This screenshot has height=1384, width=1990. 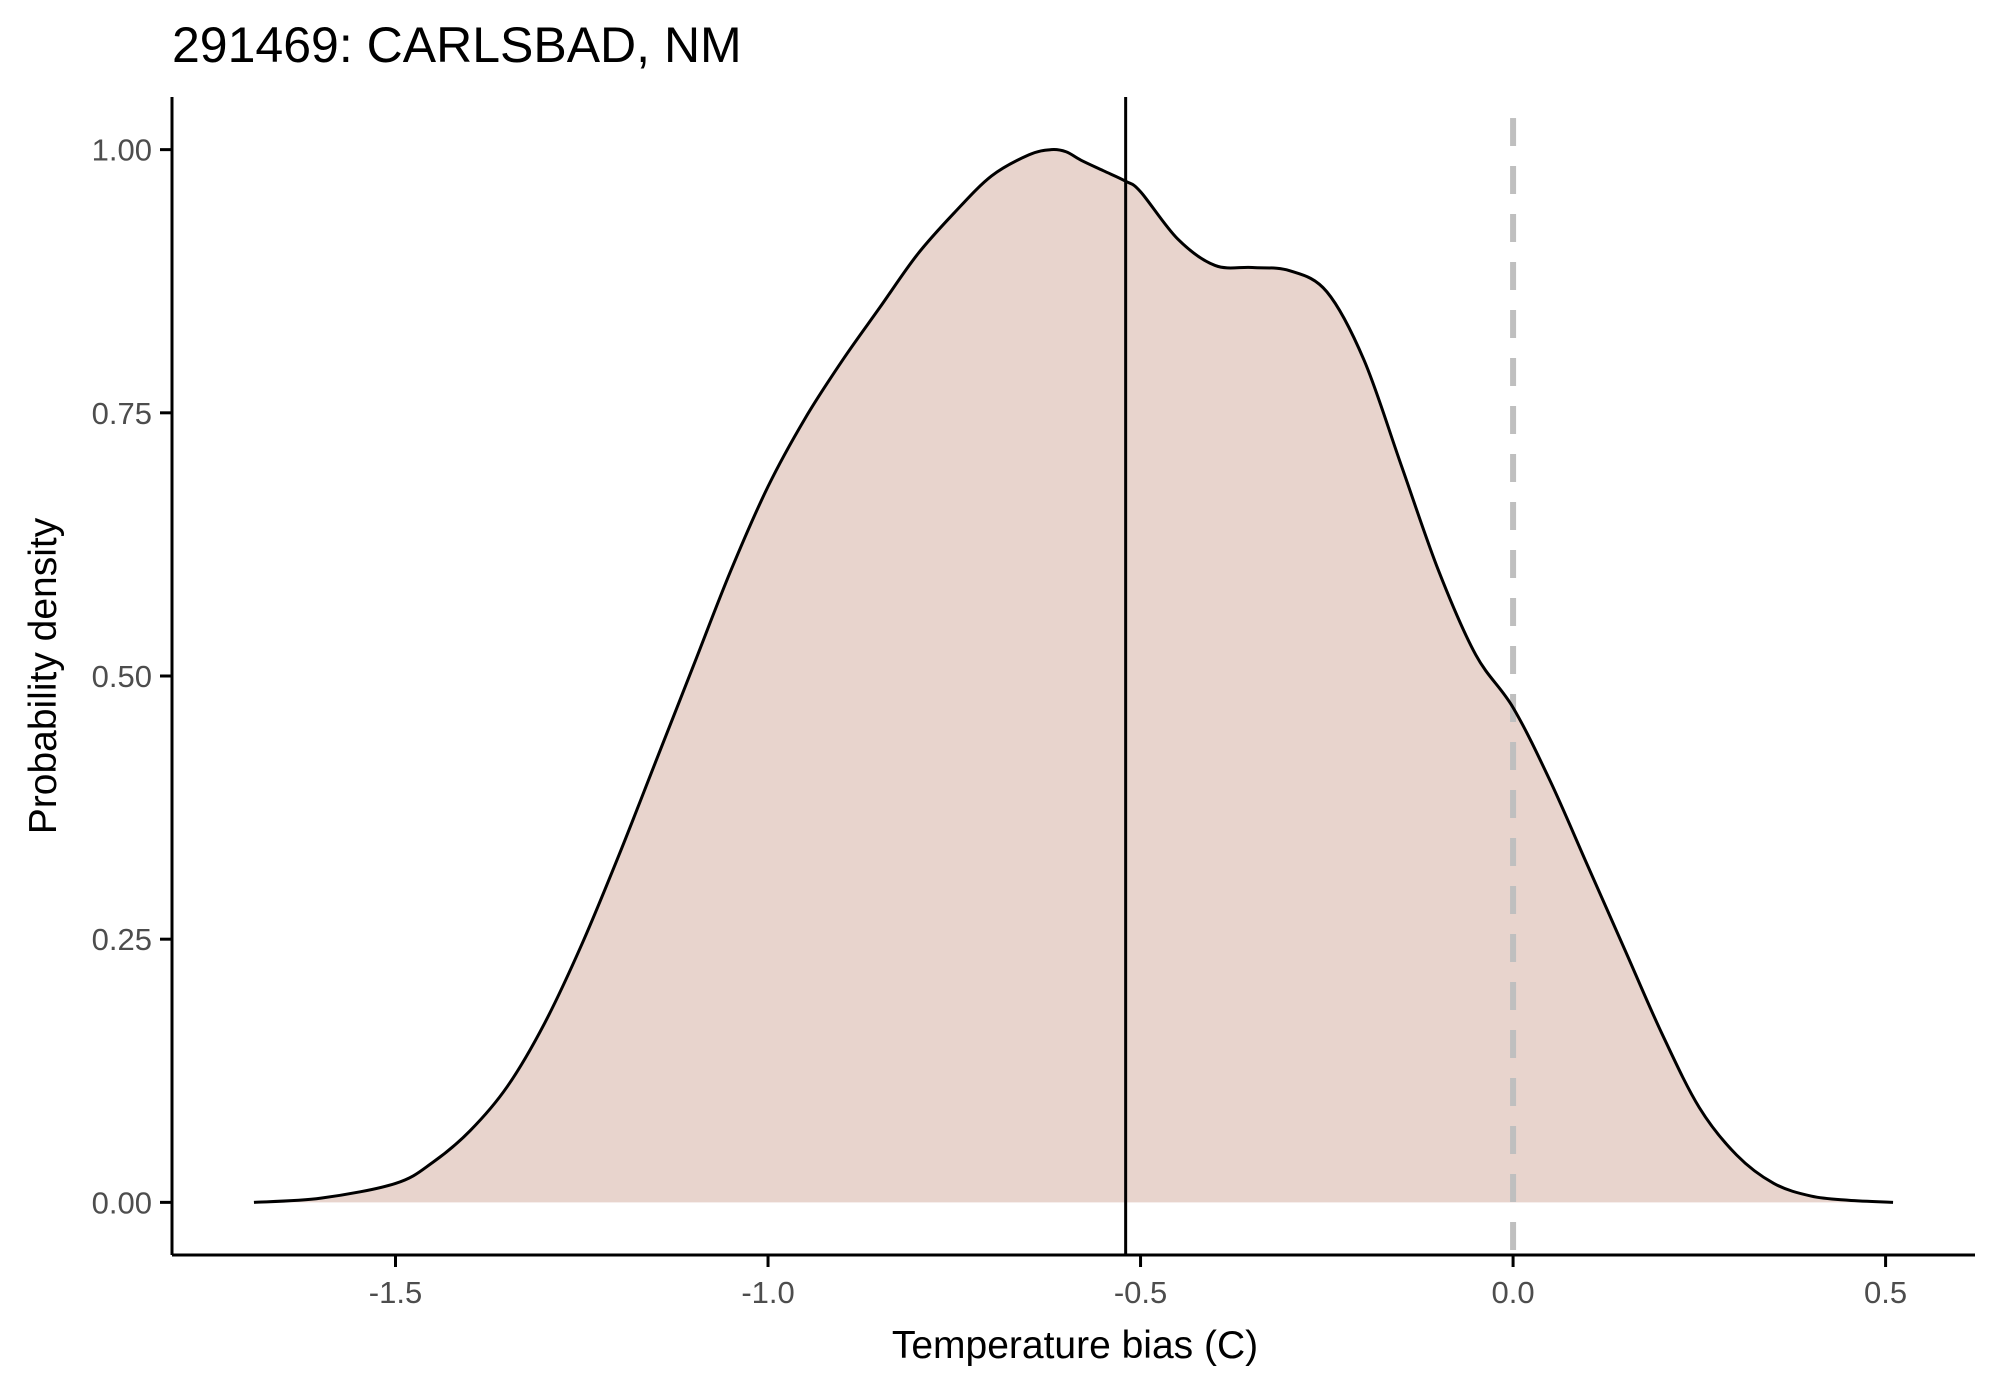 I want to click on x-tick-label: -0.5, so click(x=1140, y=1292).